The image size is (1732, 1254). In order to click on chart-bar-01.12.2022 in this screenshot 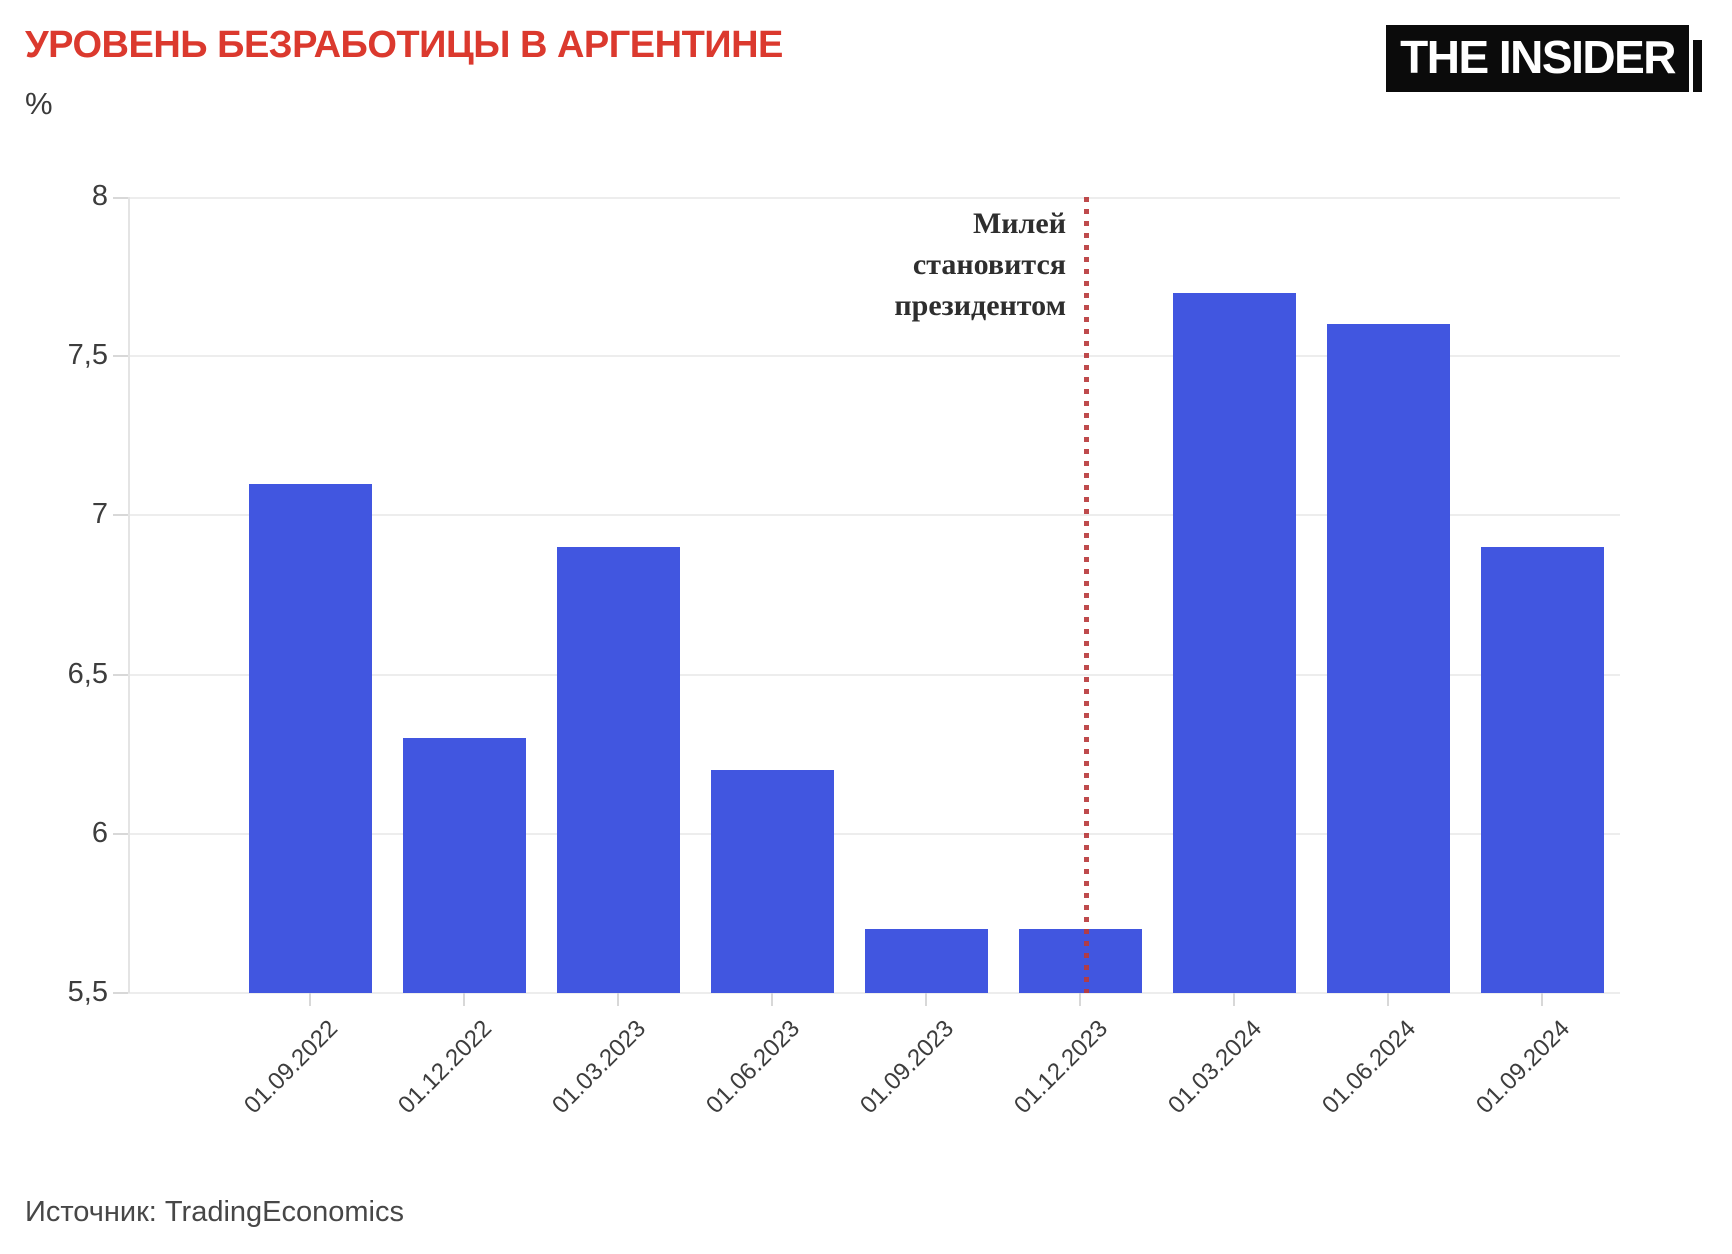, I will do `click(464, 865)`.